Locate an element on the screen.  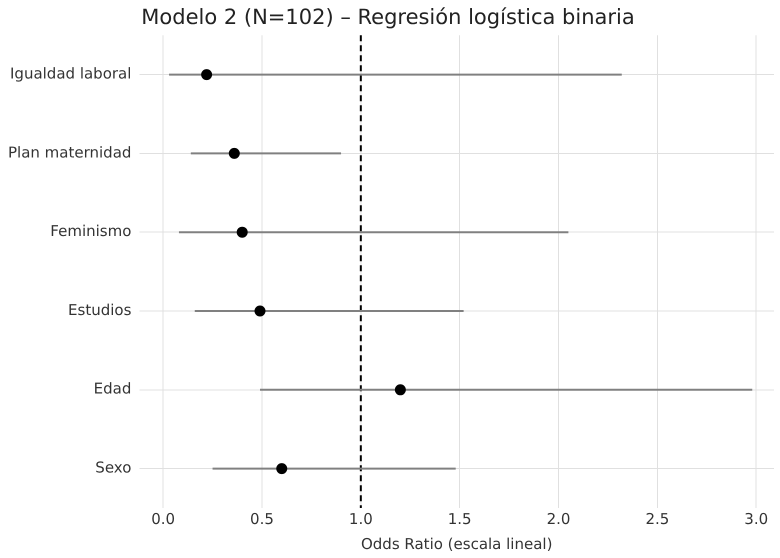
y-tick-label: Plan maternidad is located at coordinates (70, 152).